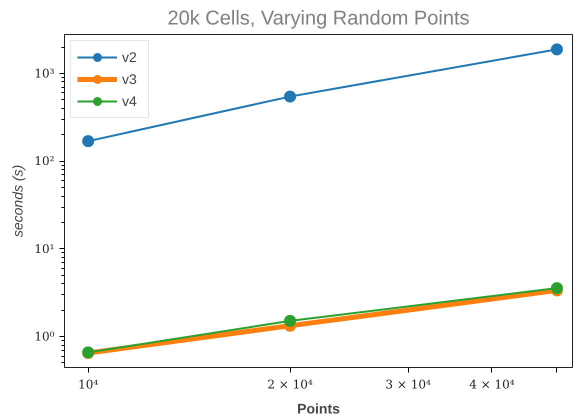  Describe the element at coordinates (290, 385) in the screenshot. I see `x-tick-label: 2 × 10⁴` at that location.